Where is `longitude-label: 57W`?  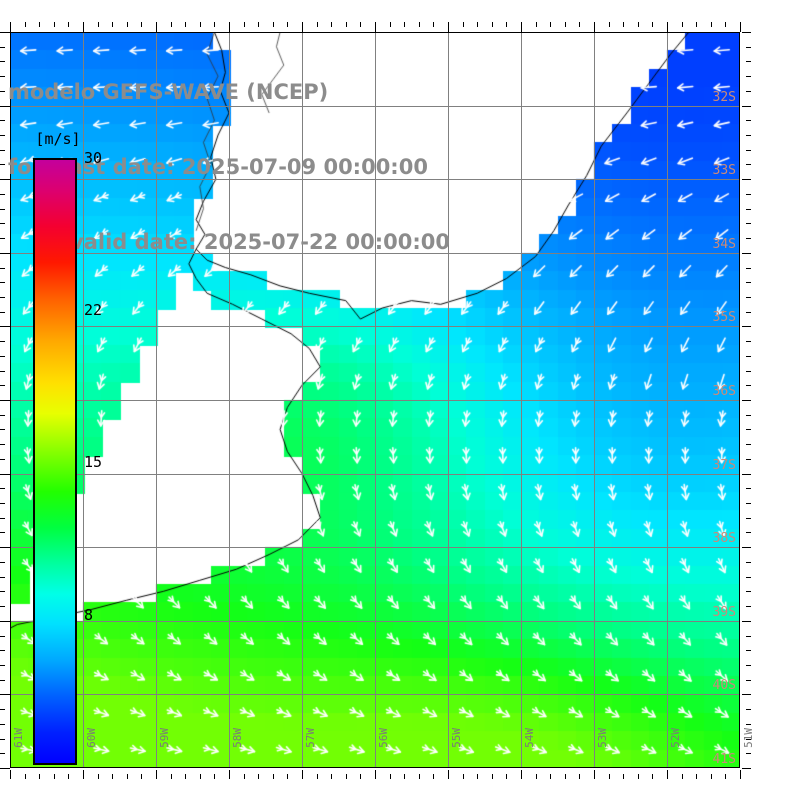 longitude-label: 57W is located at coordinates (310, 738).